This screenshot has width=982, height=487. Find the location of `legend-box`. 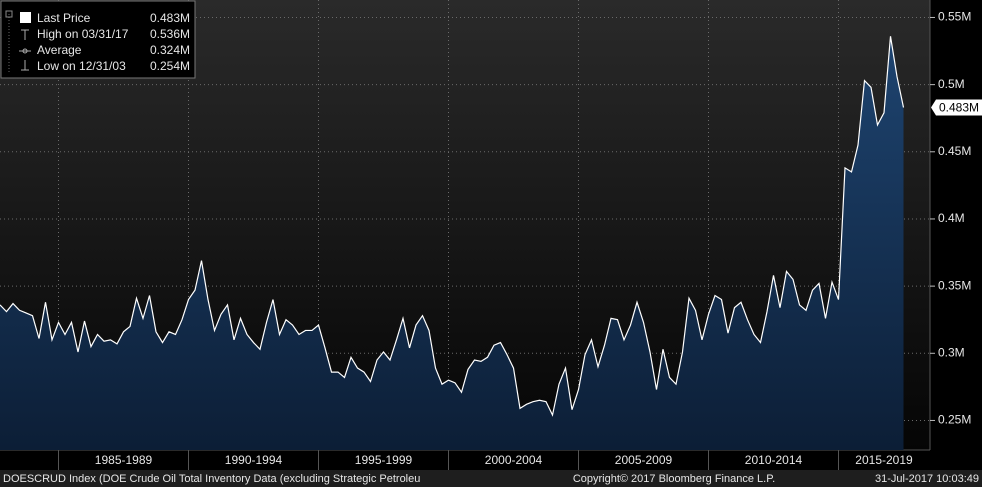

legend-box is located at coordinates (98, 39).